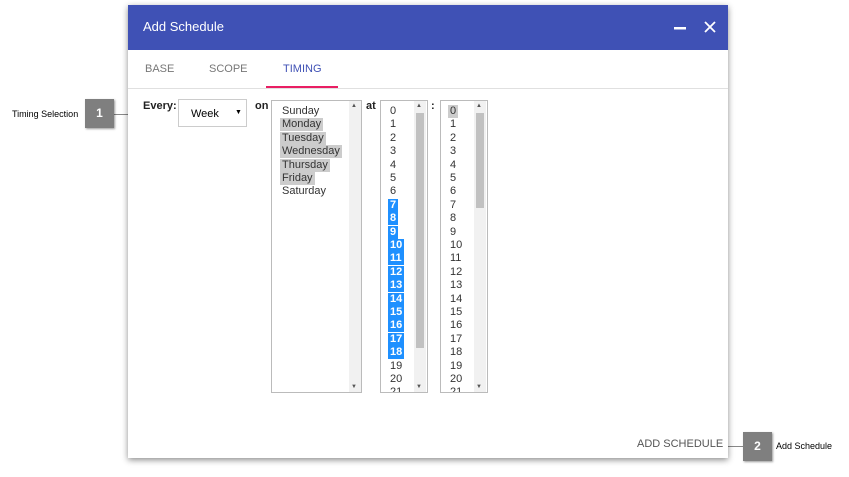 This screenshot has height=477, width=849. Describe the element at coordinates (464, 246) in the screenshot. I see `minutes-listbox: 21 20 19 18 17 16 15 14 13 12 11 10 9 8 7 6 5 4 3 2 1 0 ▲ ▼` at that location.